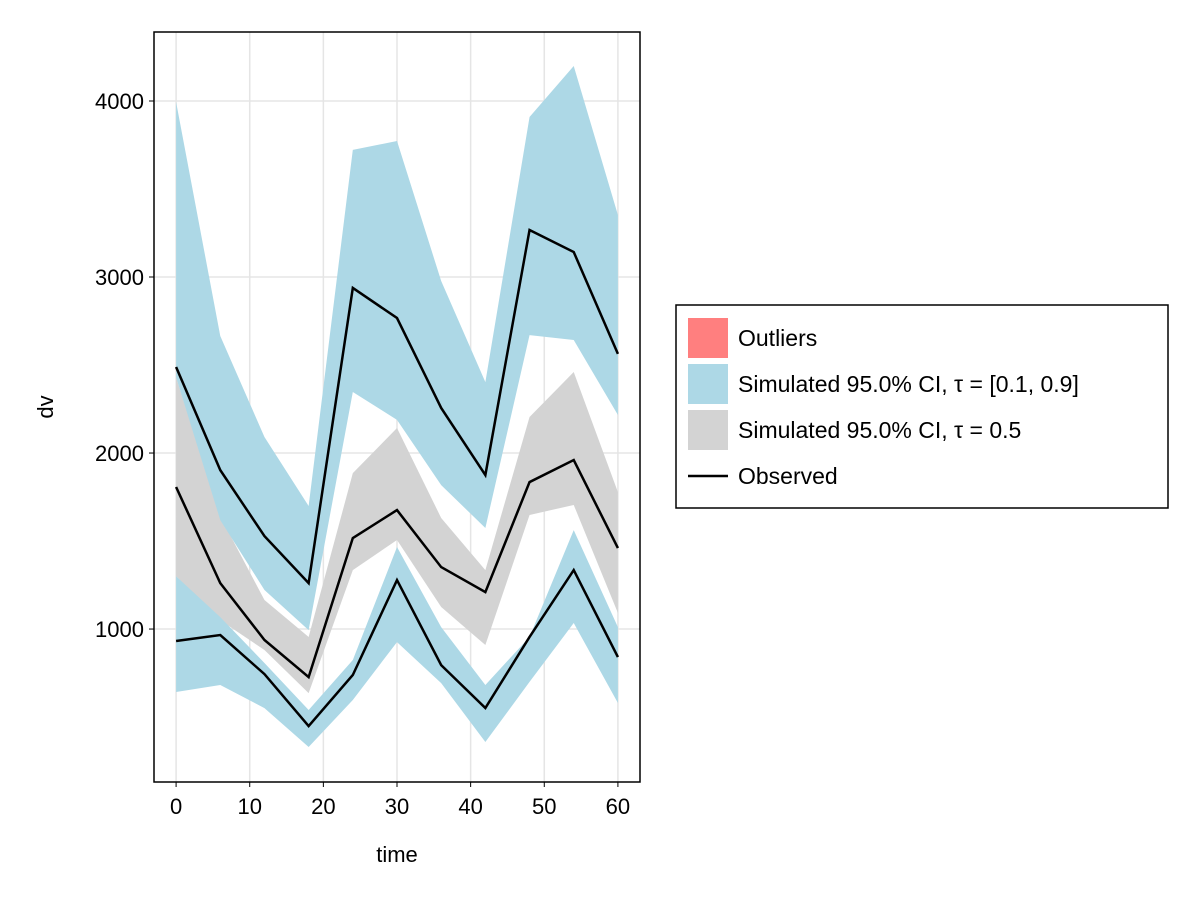 The width and height of the screenshot is (1200, 905). I want to click on observed-line-q0.9, so click(397, 407).